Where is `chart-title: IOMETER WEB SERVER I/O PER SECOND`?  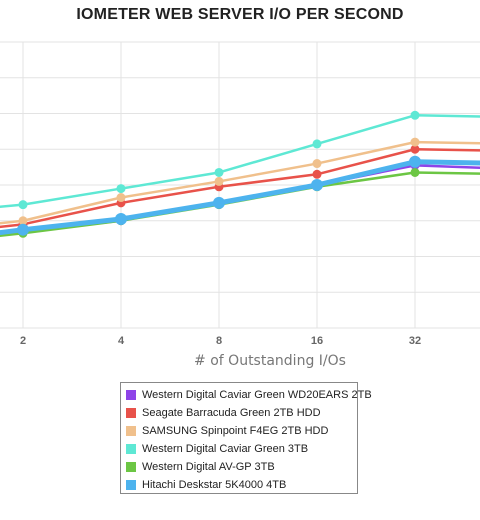
chart-title: IOMETER WEB SERVER I/O PER SECOND is located at coordinates (240, 14).